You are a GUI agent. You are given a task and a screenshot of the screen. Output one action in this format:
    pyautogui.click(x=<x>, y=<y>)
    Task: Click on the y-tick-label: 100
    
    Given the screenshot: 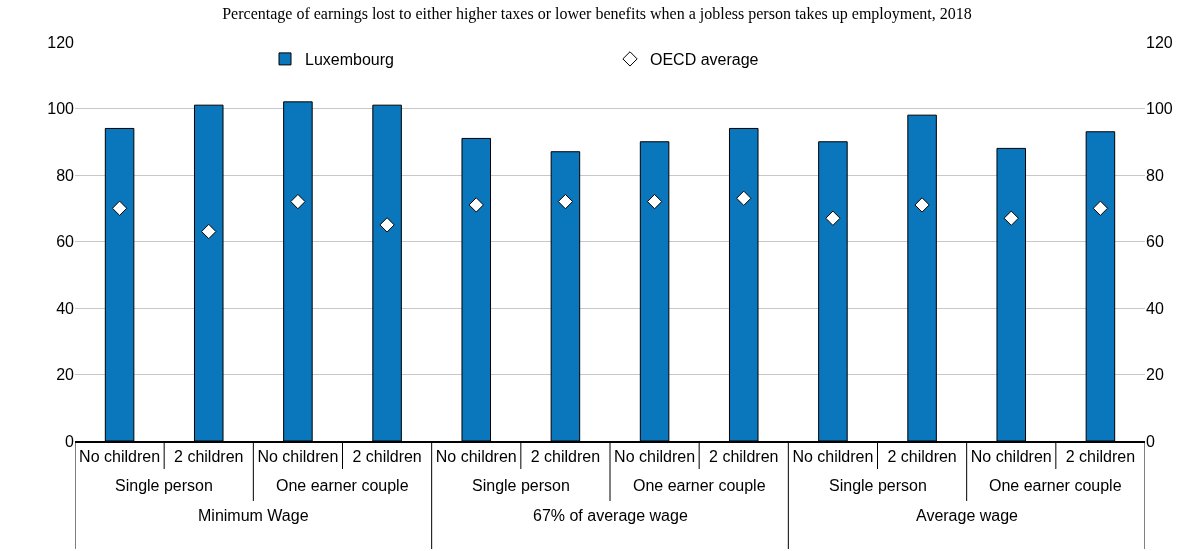 What is the action you would take?
    pyautogui.click(x=61, y=109)
    